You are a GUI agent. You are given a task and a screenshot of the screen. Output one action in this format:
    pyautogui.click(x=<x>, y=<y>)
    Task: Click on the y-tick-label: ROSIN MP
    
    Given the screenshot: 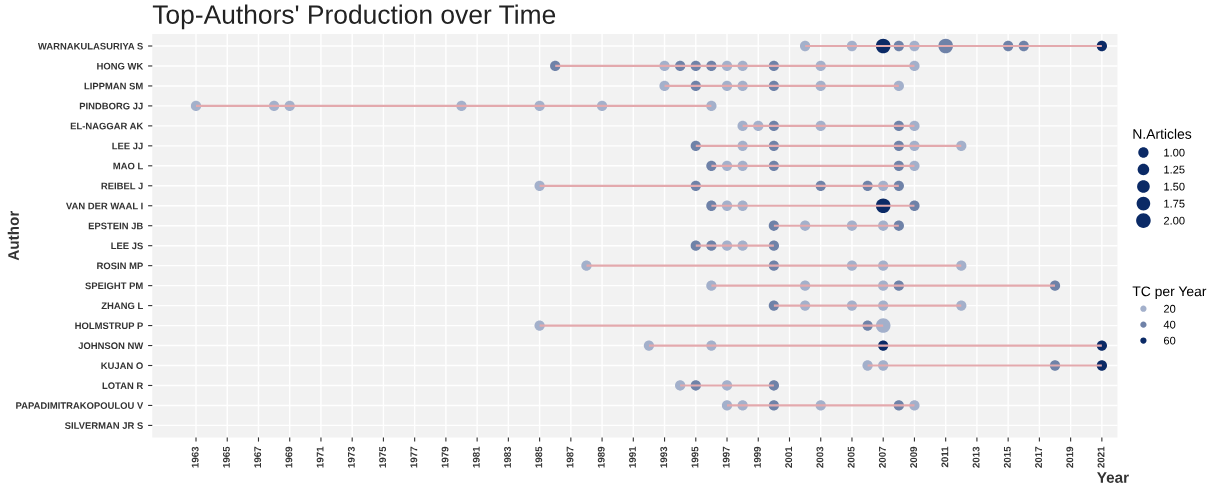 What is the action you would take?
    pyautogui.click(x=120, y=266)
    